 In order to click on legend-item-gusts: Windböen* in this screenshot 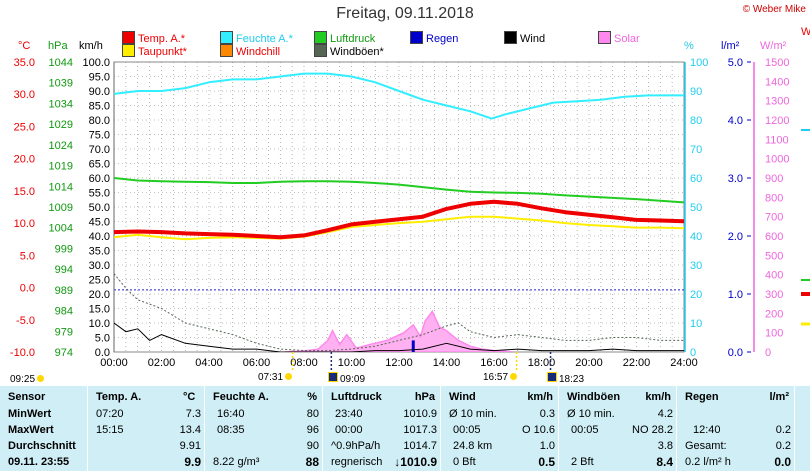, I will do `click(349, 51)`.